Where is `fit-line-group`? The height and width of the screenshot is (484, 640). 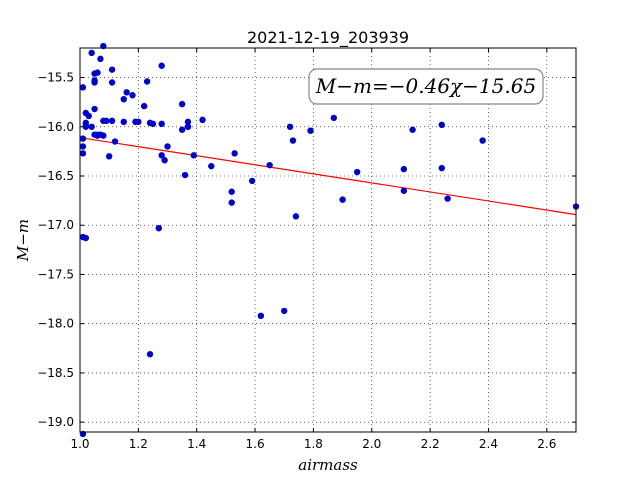 fit-line-group is located at coordinates (329, 176).